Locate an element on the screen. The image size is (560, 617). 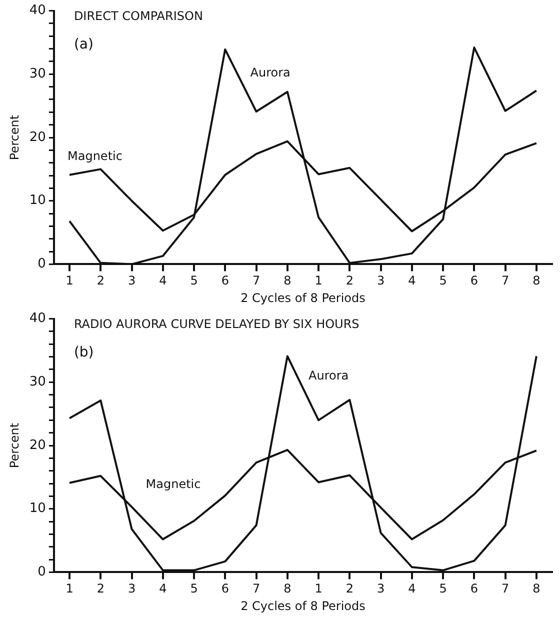
annotation: (b) is located at coordinates (84, 352).